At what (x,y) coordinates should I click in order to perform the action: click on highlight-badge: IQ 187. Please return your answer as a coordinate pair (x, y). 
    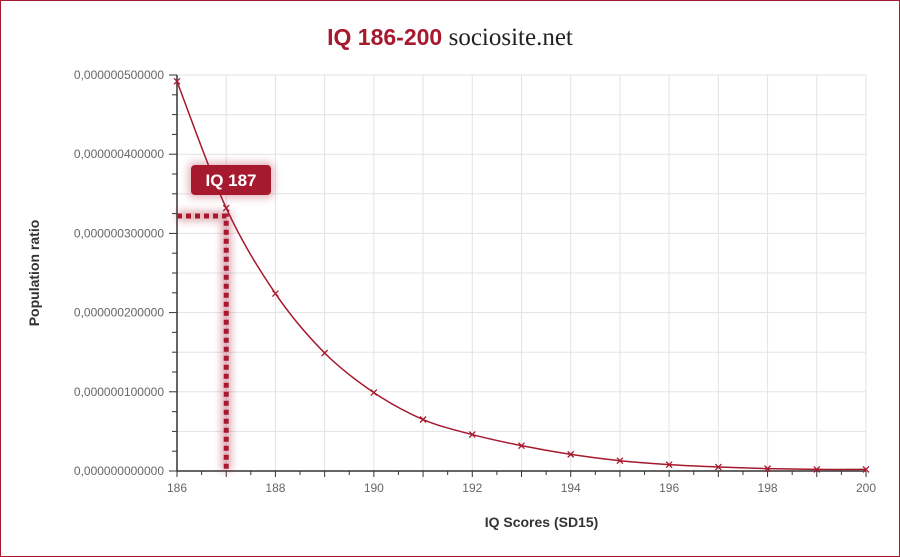
    Looking at the image, I should click on (231, 180).